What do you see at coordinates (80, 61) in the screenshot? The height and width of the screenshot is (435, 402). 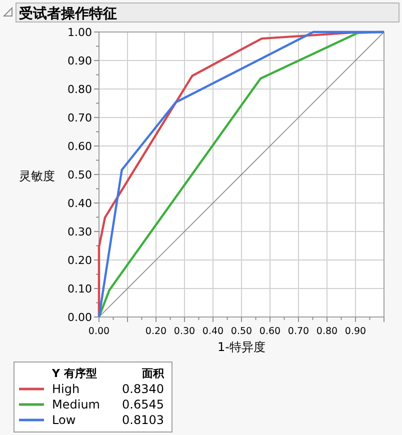 I see `y-tick-label: 0.90` at bounding box center [80, 61].